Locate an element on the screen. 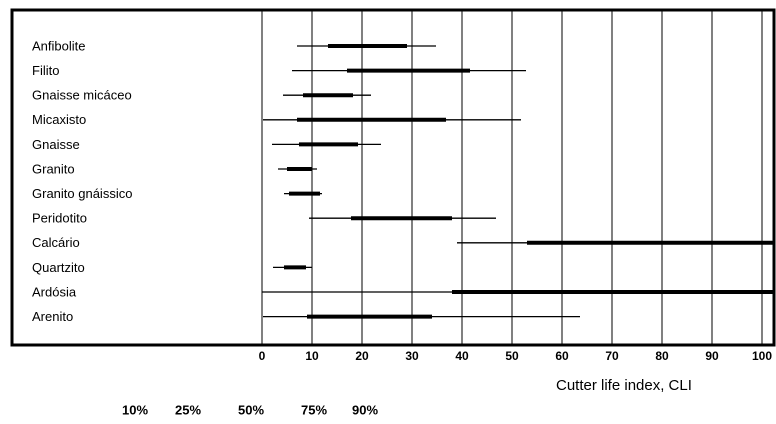 The height and width of the screenshot is (424, 776). percentile-label: 90% is located at coordinates (365, 409).